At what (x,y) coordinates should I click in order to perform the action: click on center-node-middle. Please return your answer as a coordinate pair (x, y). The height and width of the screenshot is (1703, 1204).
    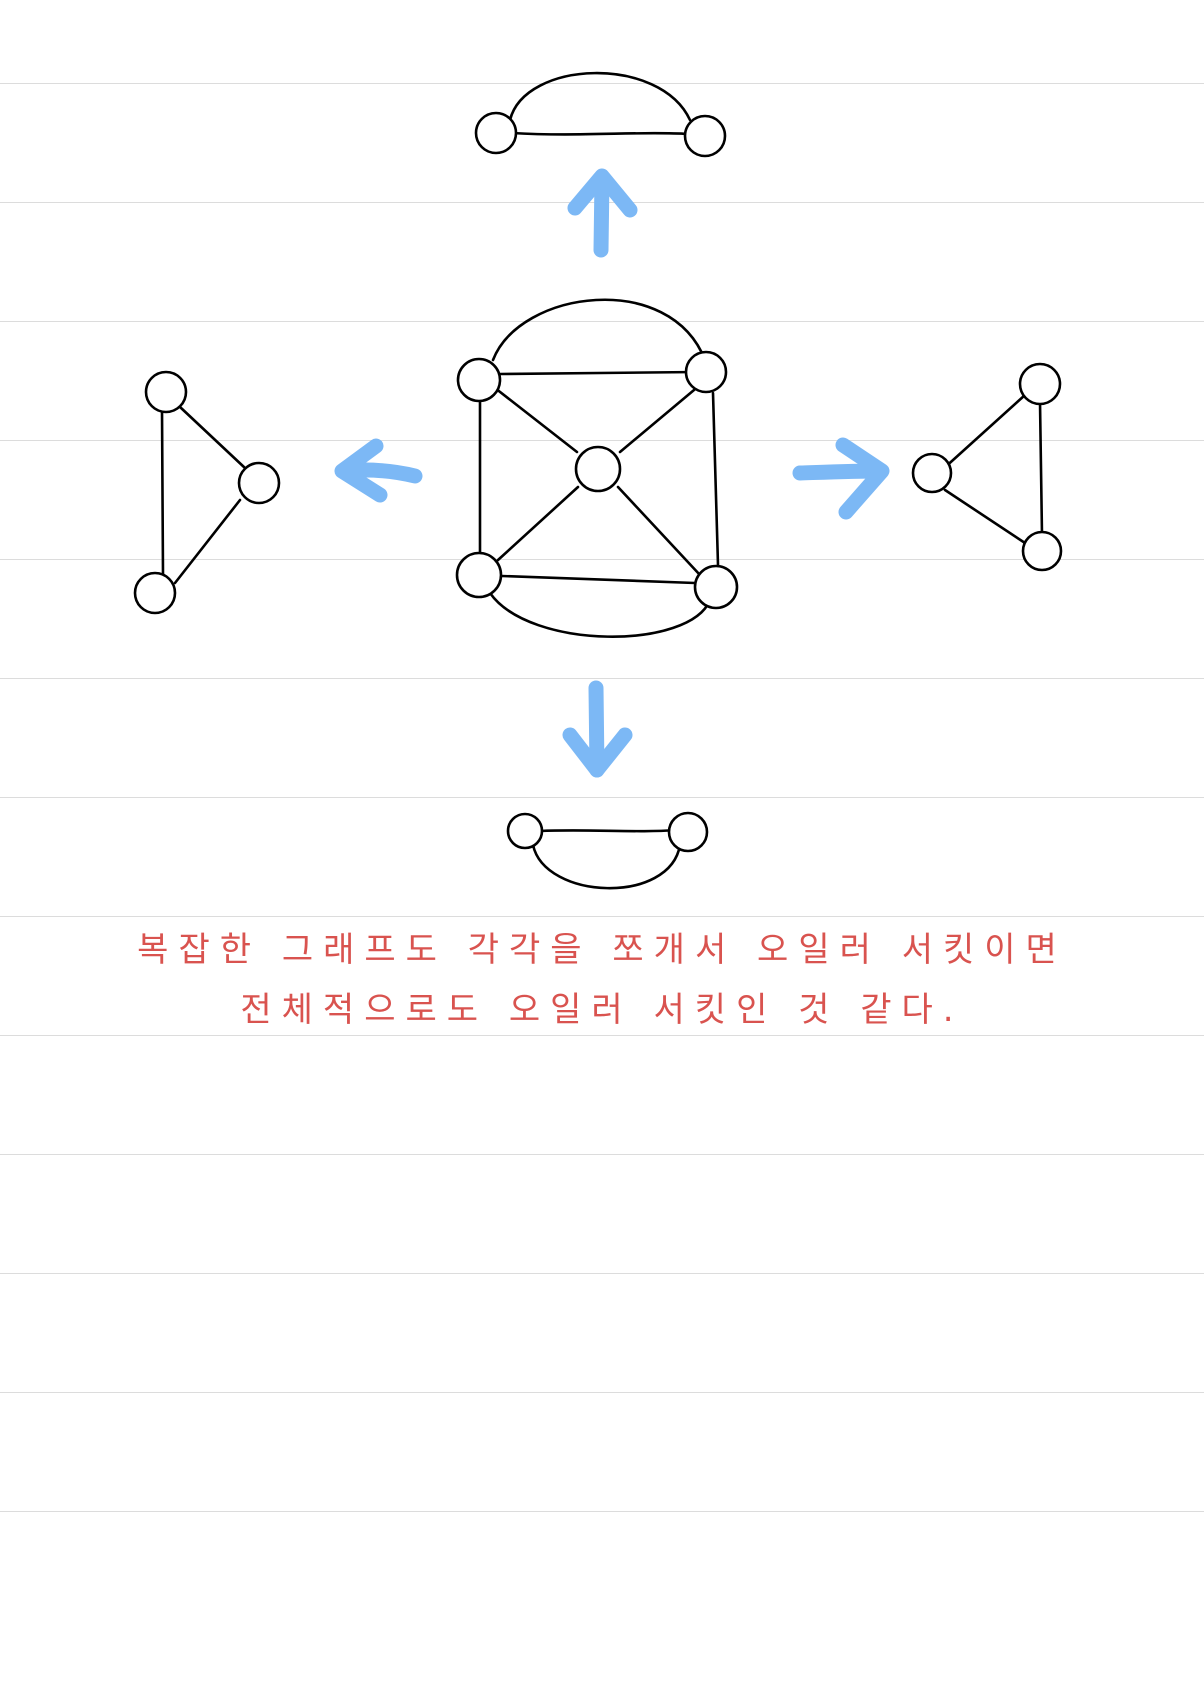
    Looking at the image, I should click on (598, 469).